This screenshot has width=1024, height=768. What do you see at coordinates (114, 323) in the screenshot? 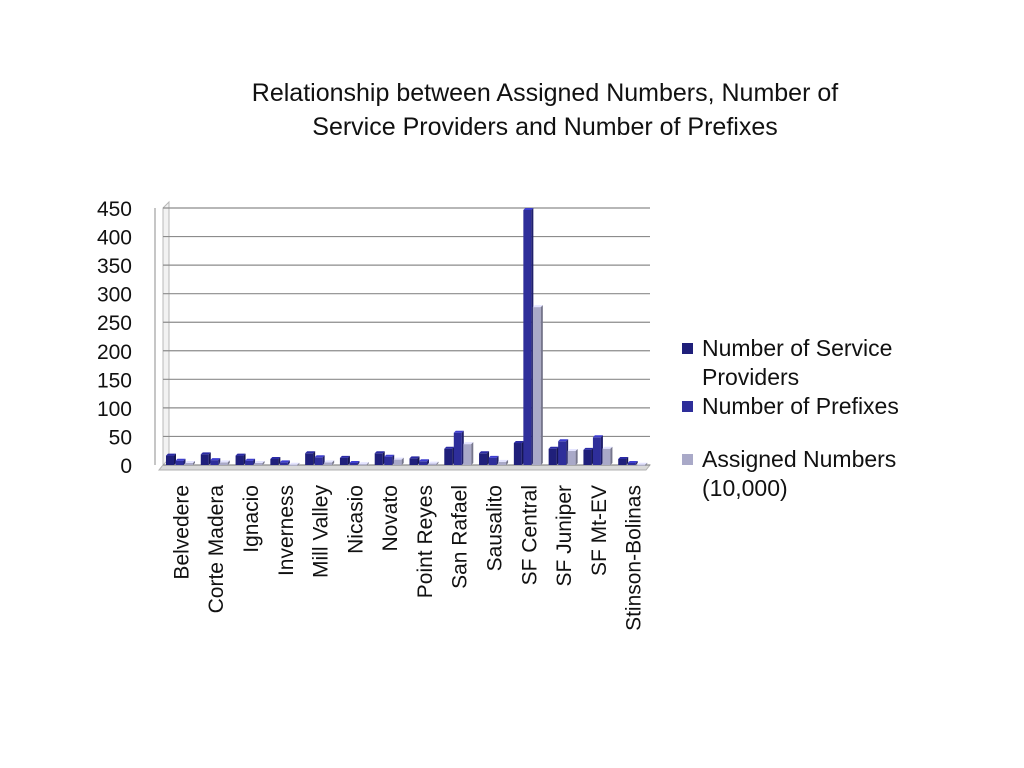
I see `y-tick-label: 250` at bounding box center [114, 323].